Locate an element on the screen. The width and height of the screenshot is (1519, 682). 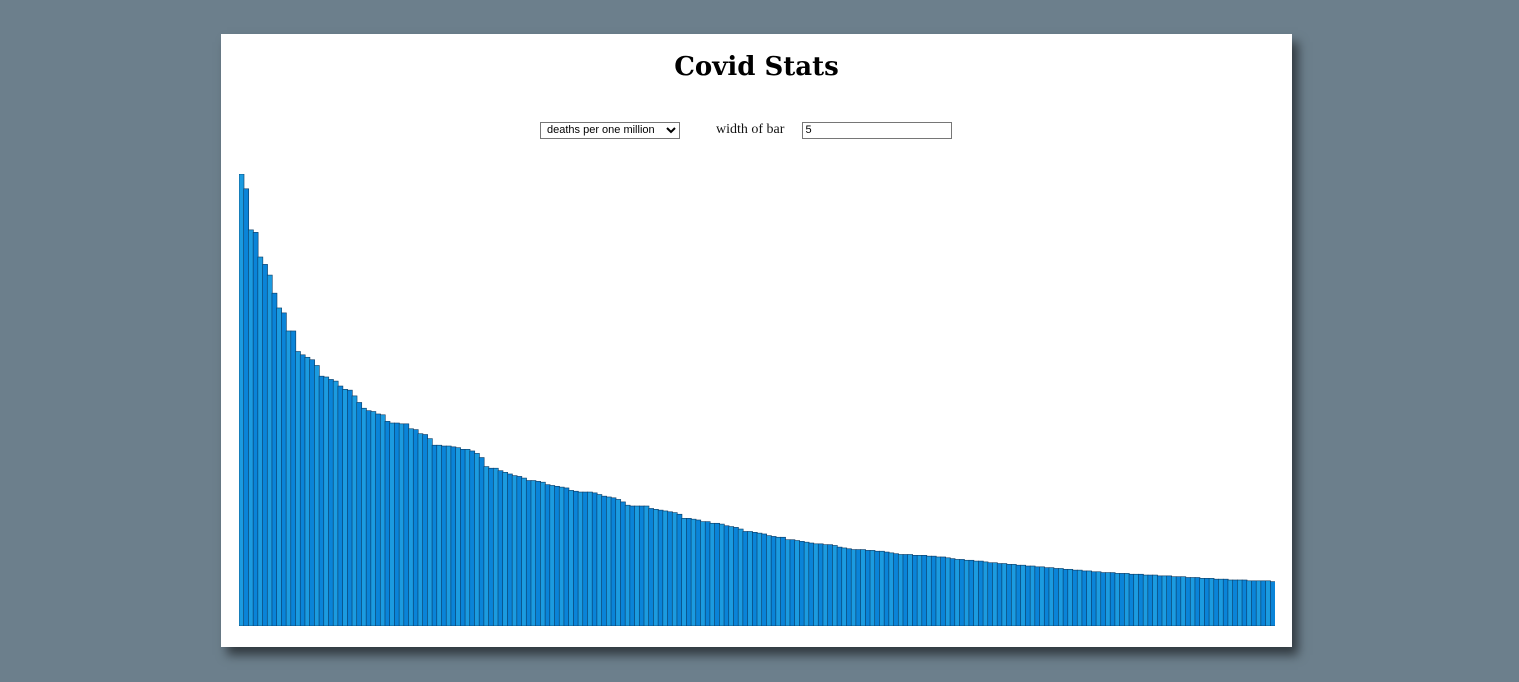
page-title: Covid Stats is located at coordinates (756, 67).